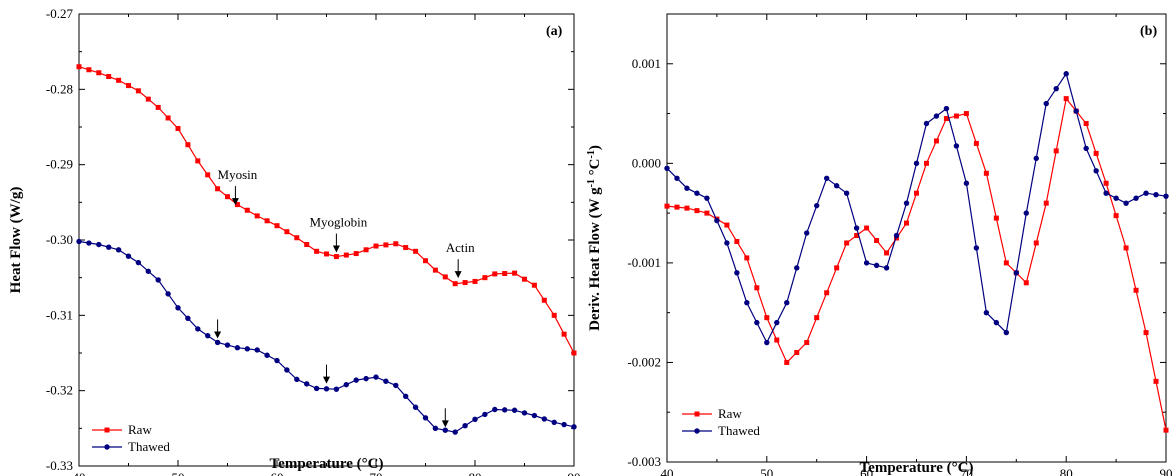  What do you see at coordinates (1148, 31) in the screenshot?
I see `panel-label: (b)` at bounding box center [1148, 31].